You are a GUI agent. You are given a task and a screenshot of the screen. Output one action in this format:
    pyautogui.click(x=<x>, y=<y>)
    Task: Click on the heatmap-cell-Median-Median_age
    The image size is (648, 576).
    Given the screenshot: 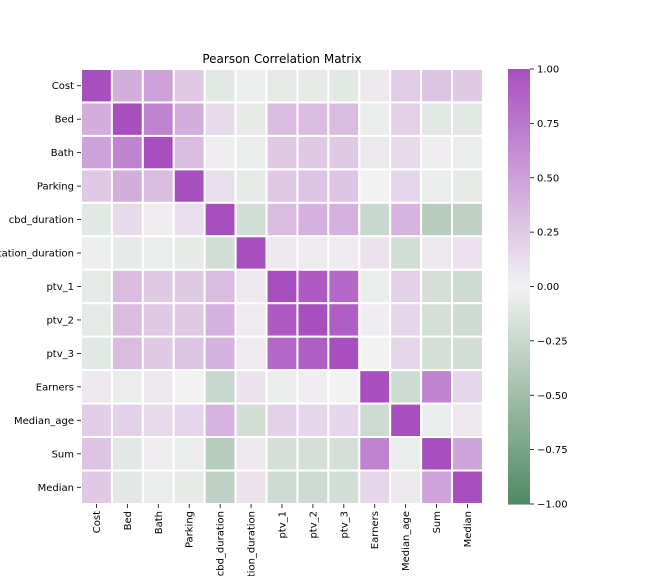 What is the action you would take?
    pyautogui.click(x=406, y=487)
    